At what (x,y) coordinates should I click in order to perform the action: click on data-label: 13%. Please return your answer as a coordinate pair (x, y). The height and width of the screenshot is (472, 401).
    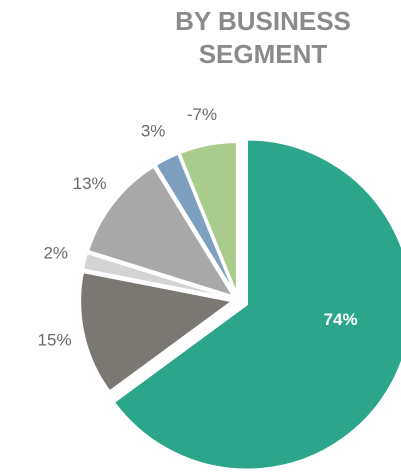
    Looking at the image, I should click on (90, 183).